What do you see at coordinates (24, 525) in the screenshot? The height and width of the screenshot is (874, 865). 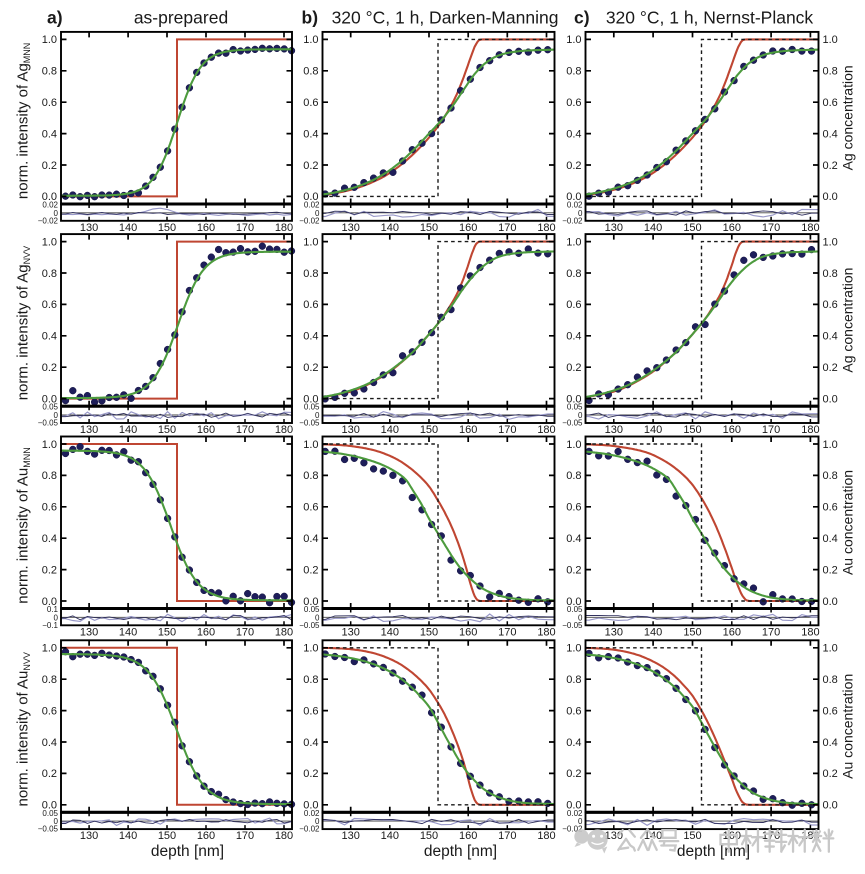 I see `svg-text: norm. intensity of AuMNN` at bounding box center [24, 525].